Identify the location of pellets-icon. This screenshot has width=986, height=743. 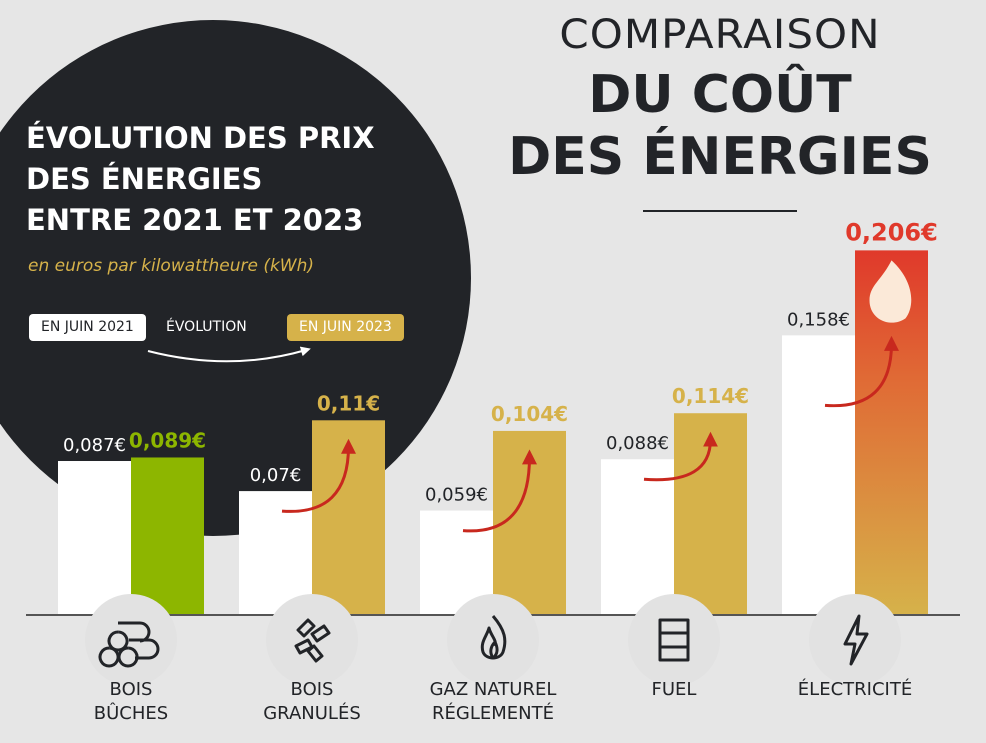
(312, 640).